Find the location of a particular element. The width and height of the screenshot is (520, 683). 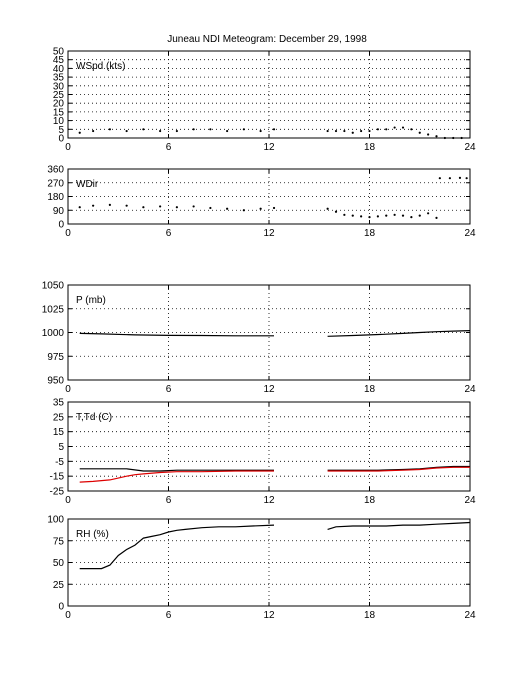

figure-title: Juneau NDI Meteogram: December 29, 1998 is located at coordinates (267, 39).